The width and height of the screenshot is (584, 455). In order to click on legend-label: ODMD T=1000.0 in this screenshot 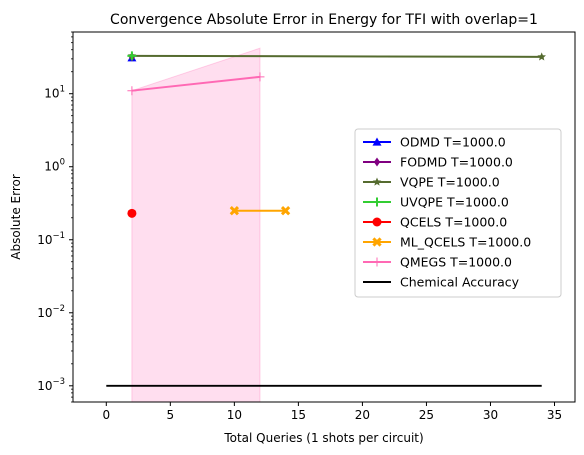, I will do `click(453, 142)`.